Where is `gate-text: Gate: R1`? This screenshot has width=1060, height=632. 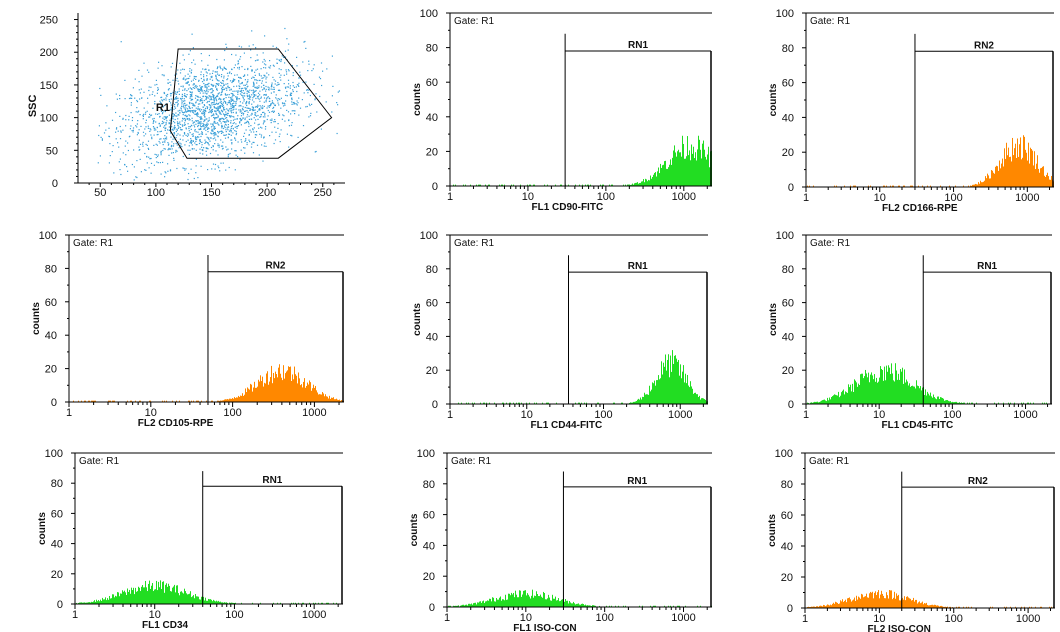 gate-text: Gate: R1 is located at coordinates (93, 243).